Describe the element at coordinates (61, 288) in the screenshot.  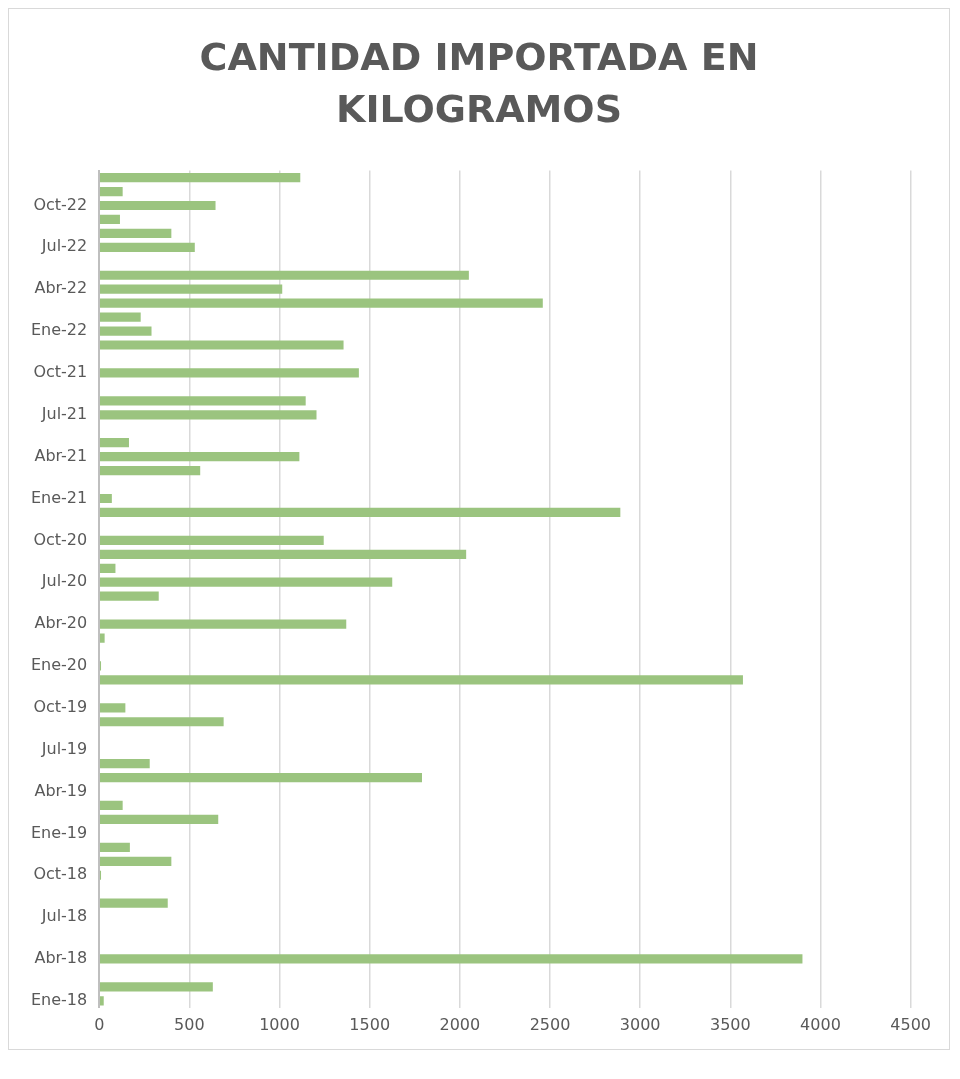
I see `y-tick-label: Abr-22` at that location.